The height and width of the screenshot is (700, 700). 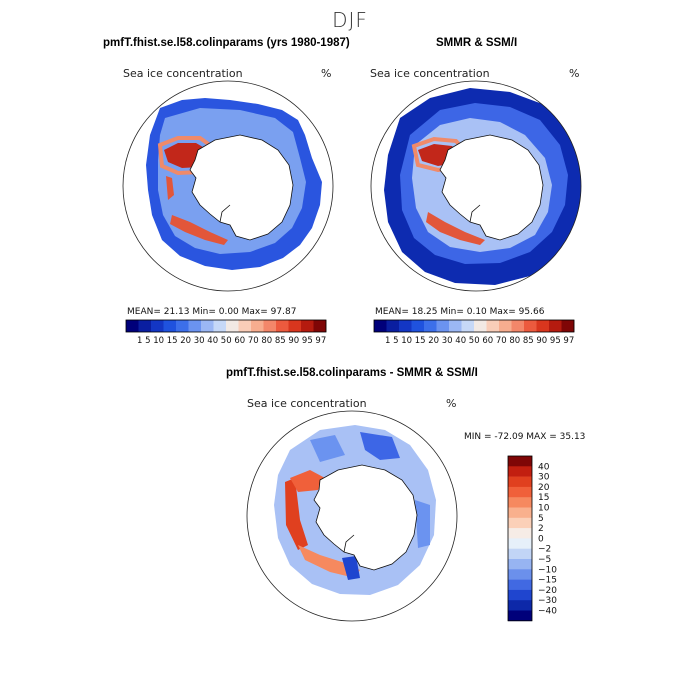 I want to click on diff-antarctica, so click(x=365, y=517).